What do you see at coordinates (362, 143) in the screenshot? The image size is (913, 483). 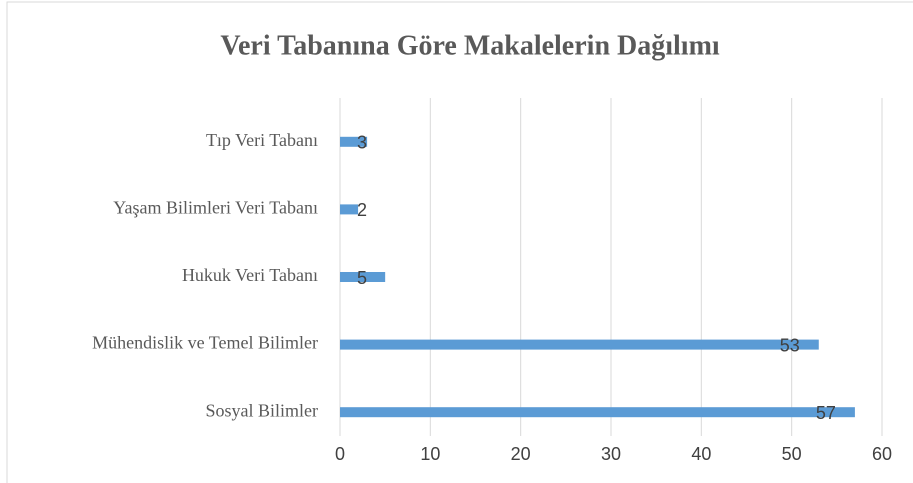 I see `data-label: 3` at bounding box center [362, 143].